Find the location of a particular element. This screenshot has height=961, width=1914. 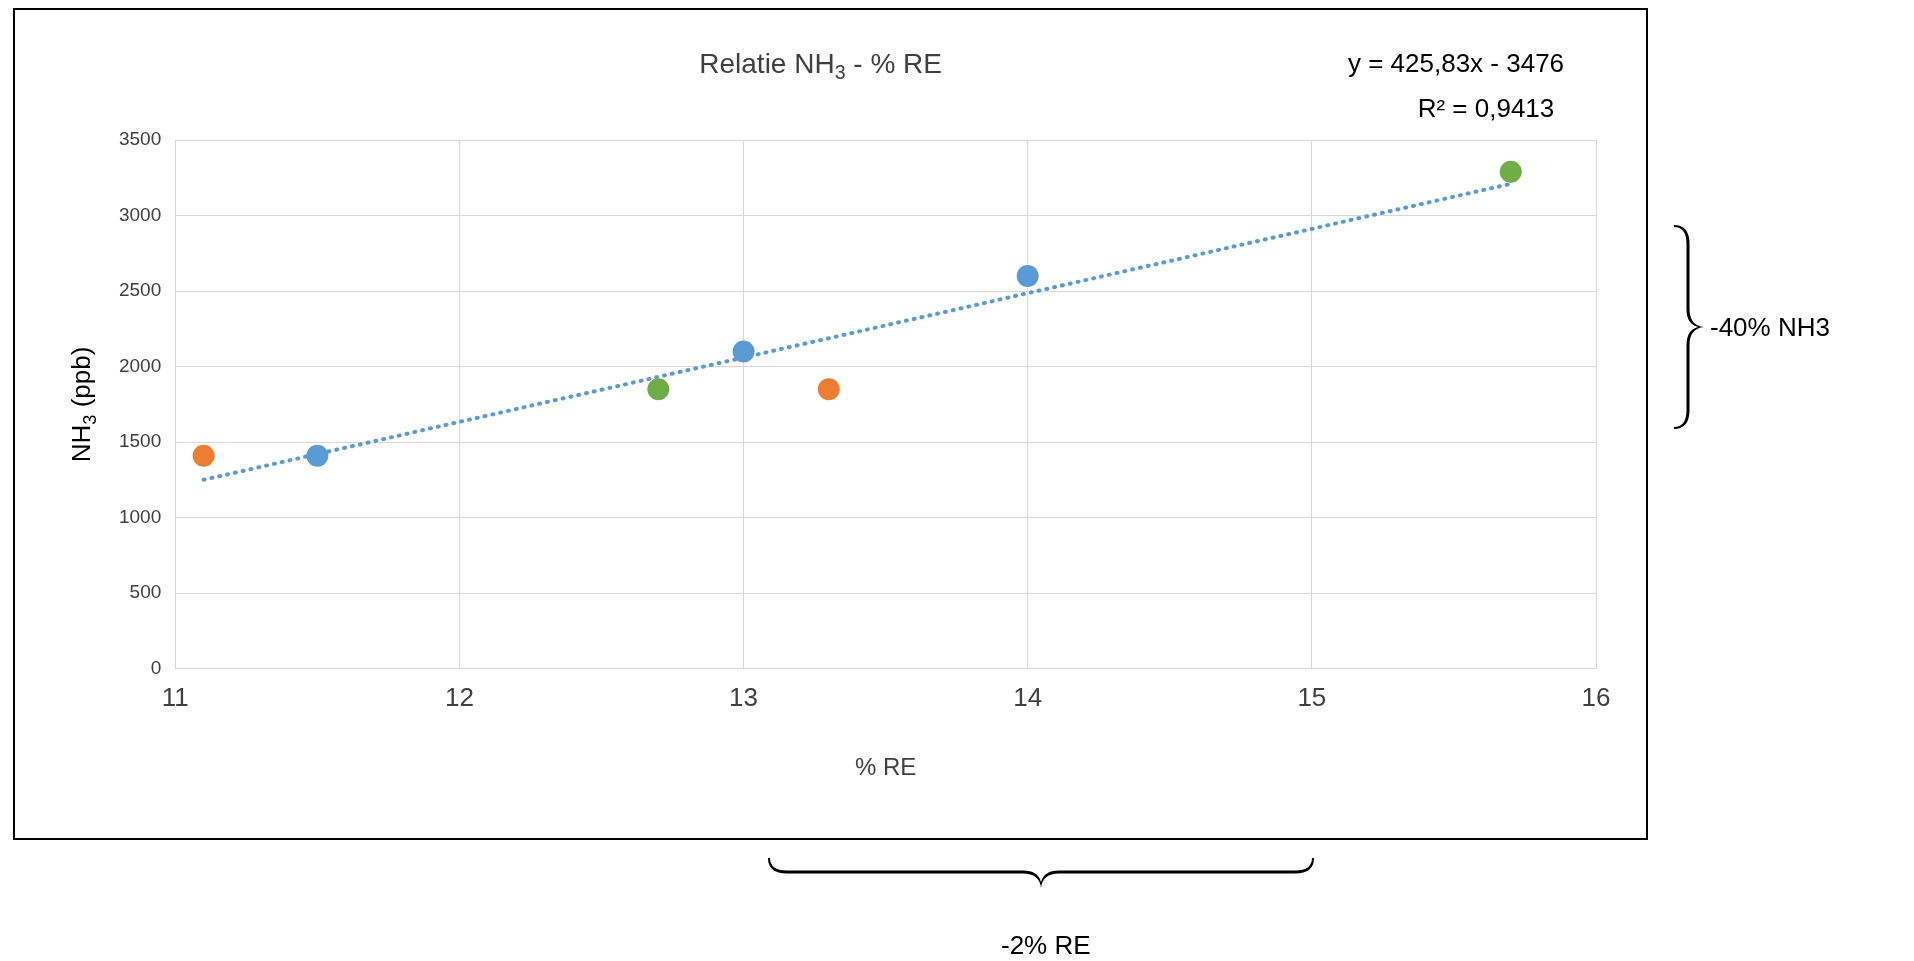

y-tick-label: 500 is located at coordinates (145, 592).